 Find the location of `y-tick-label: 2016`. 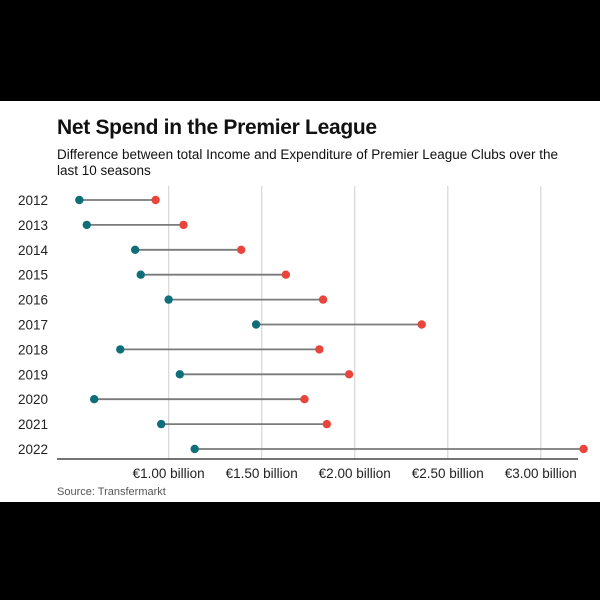

y-tick-label: 2016 is located at coordinates (33, 300).